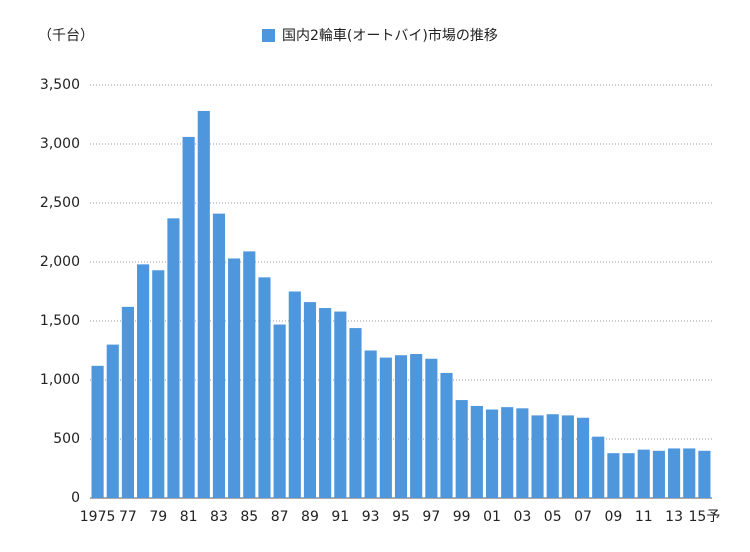 Image resolution: width=750 pixels, height=552 pixels. What do you see at coordinates (371, 517) in the screenshot?
I see `x-tick-label: 93` at bounding box center [371, 517].